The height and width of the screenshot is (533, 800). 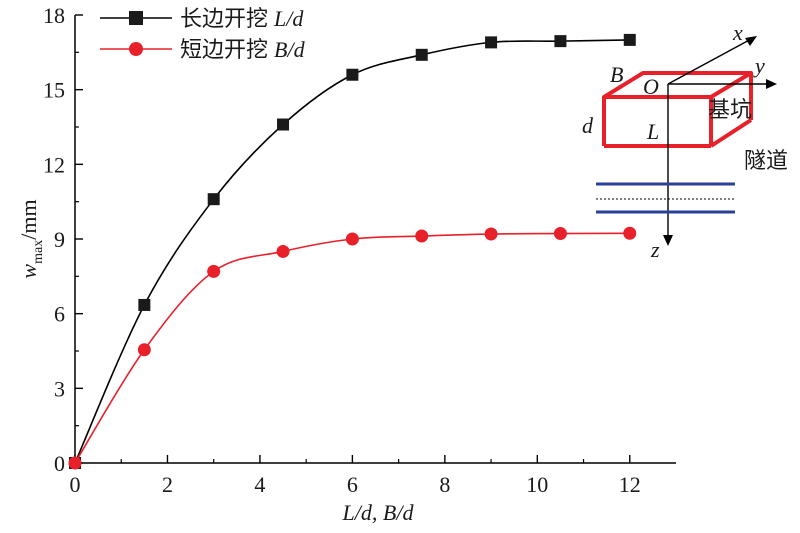 What do you see at coordinates (651, 86) in the screenshot?
I see `inset-label-origin: O` at bounding box center [651, 86].